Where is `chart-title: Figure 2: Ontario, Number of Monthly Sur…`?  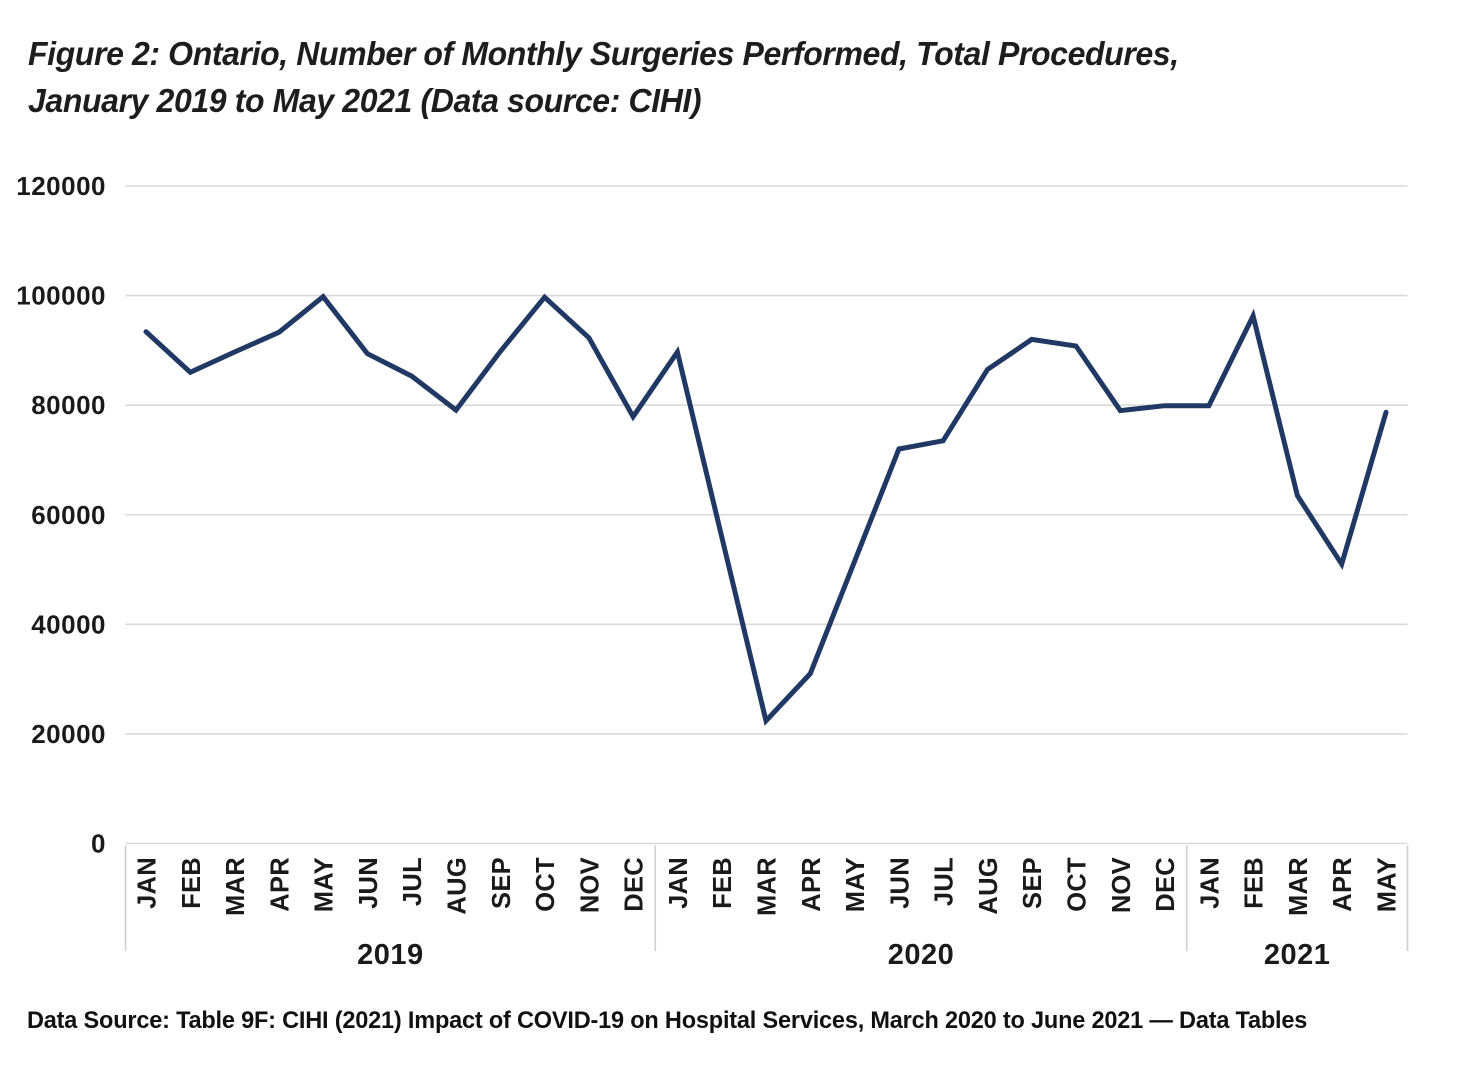 chart-title: Figure 2: Ontario, Number of Monthly Sur… is located at coordinates (697, 77).